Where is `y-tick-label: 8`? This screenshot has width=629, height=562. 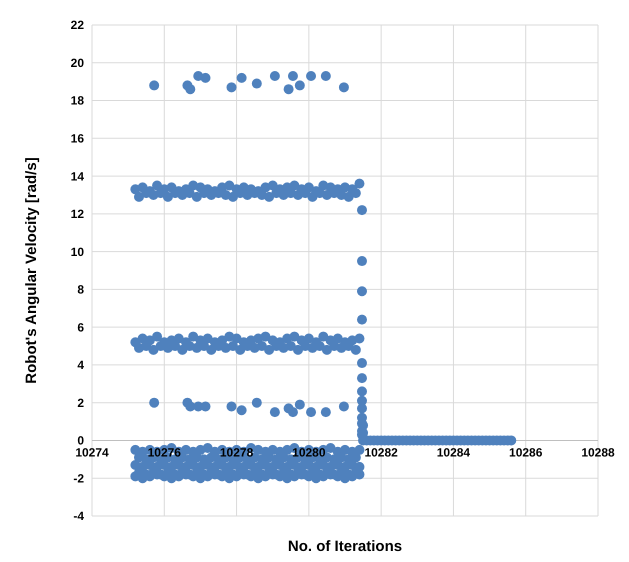
y-tick-label: 8 is located at coordinates (80, 289).